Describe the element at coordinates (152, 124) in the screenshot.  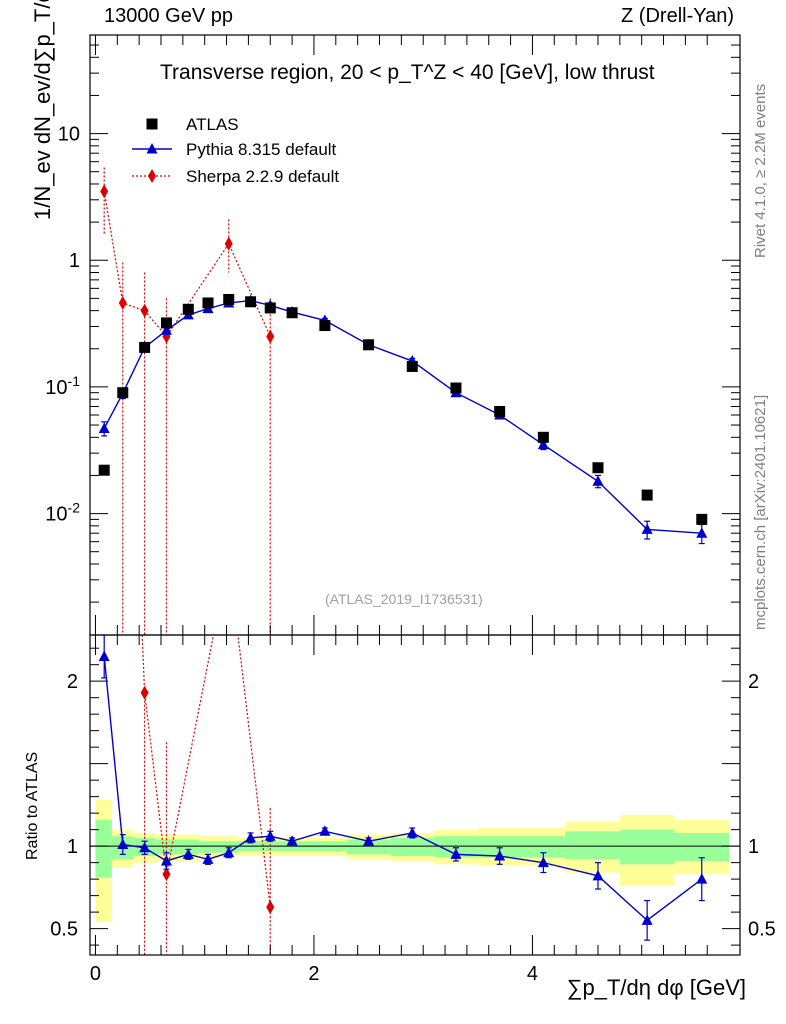
I see `legend-atlas-marker` at that location.